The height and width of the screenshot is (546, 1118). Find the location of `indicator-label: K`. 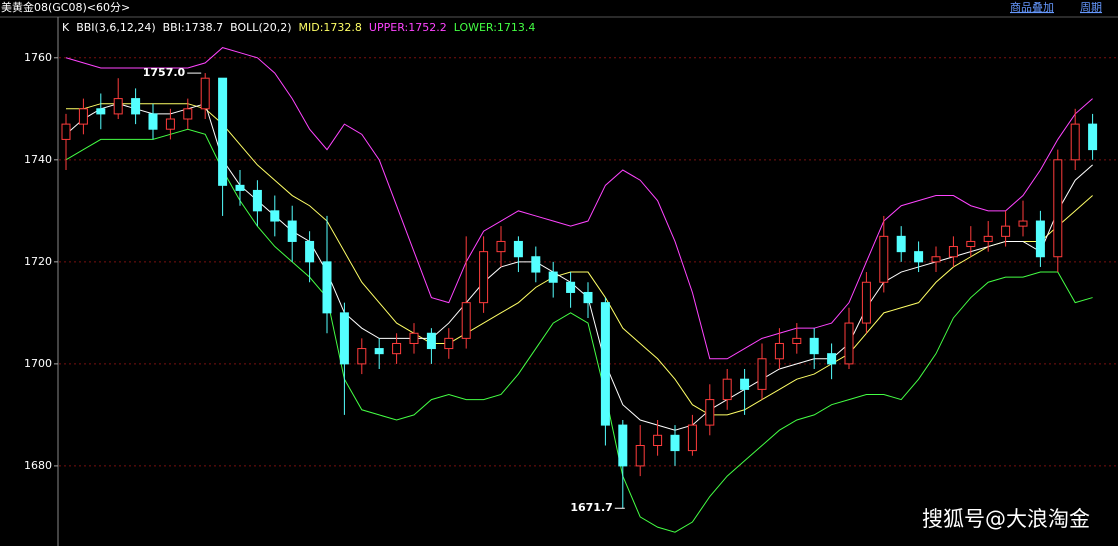

indicator-label: K is located at coordinates (66, 27).